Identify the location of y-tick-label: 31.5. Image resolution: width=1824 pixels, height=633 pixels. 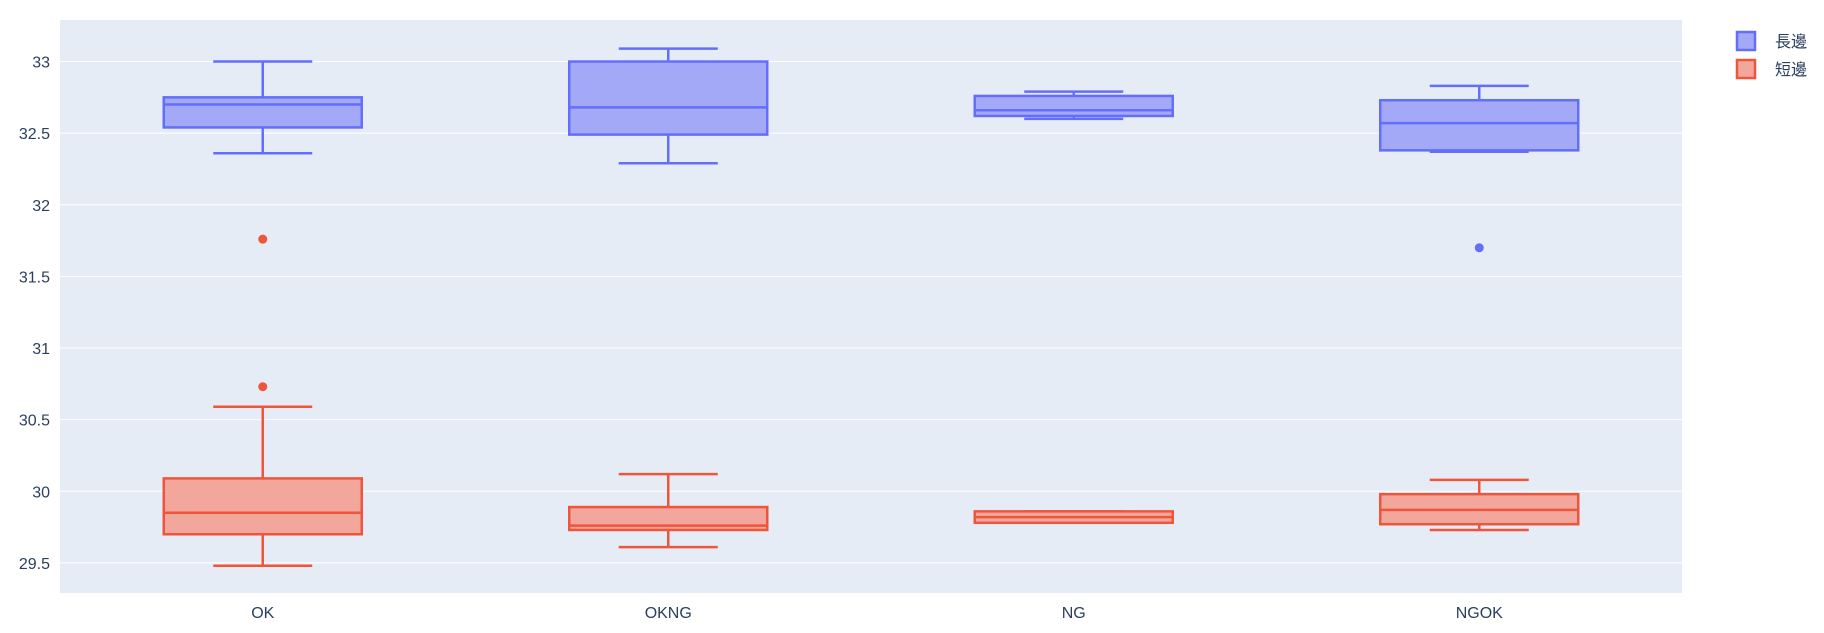
(34, 277).